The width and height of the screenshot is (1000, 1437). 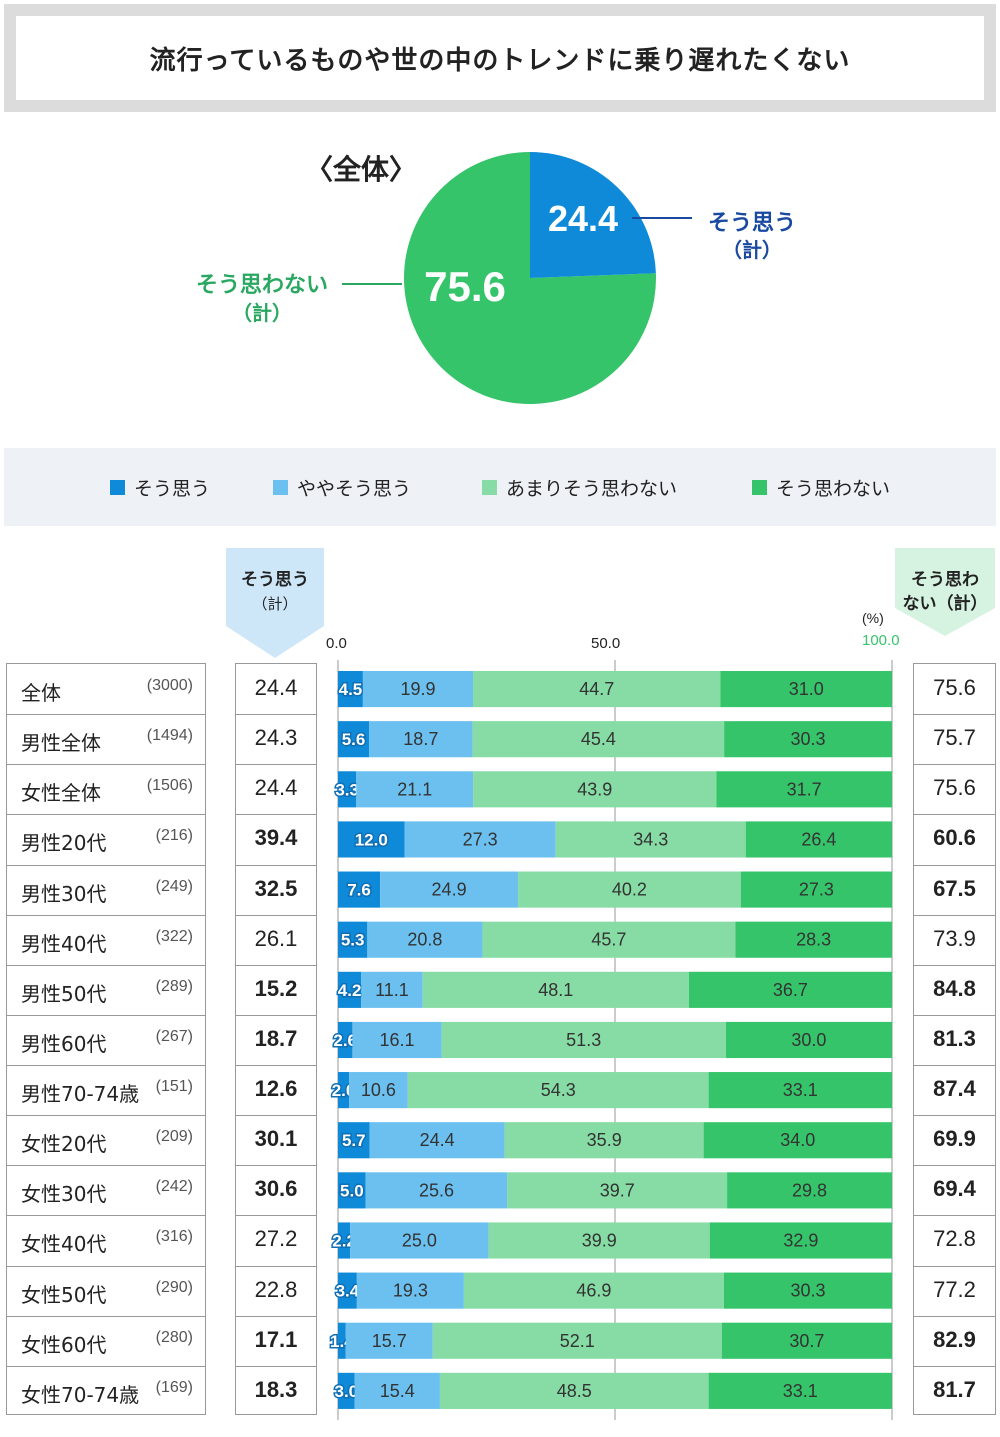 I want to click on disagree-total-value: 81.7, so click(x=954, y=1389).